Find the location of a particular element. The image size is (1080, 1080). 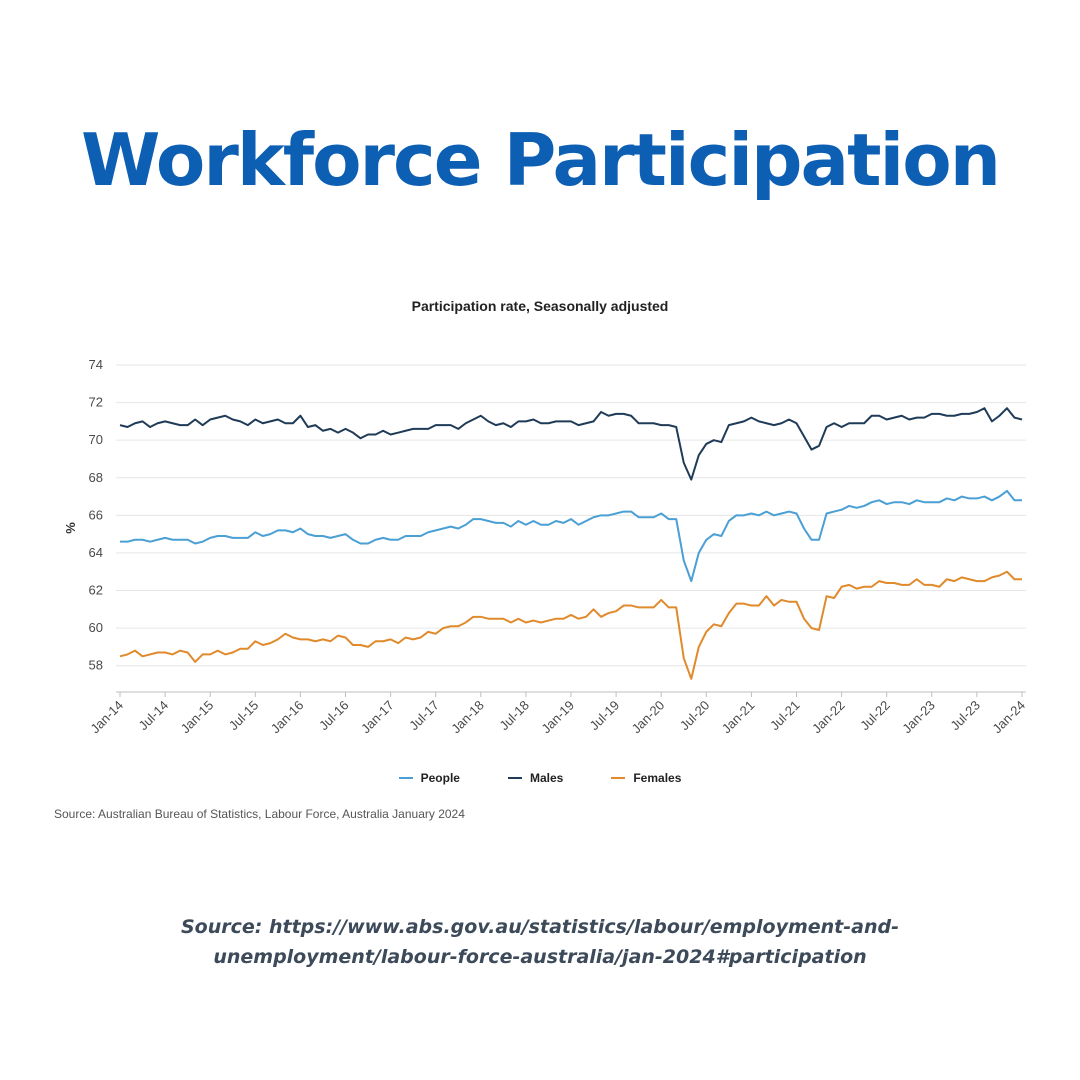

x-tick-label: Jan-21 is located at coordinates (738, 717).